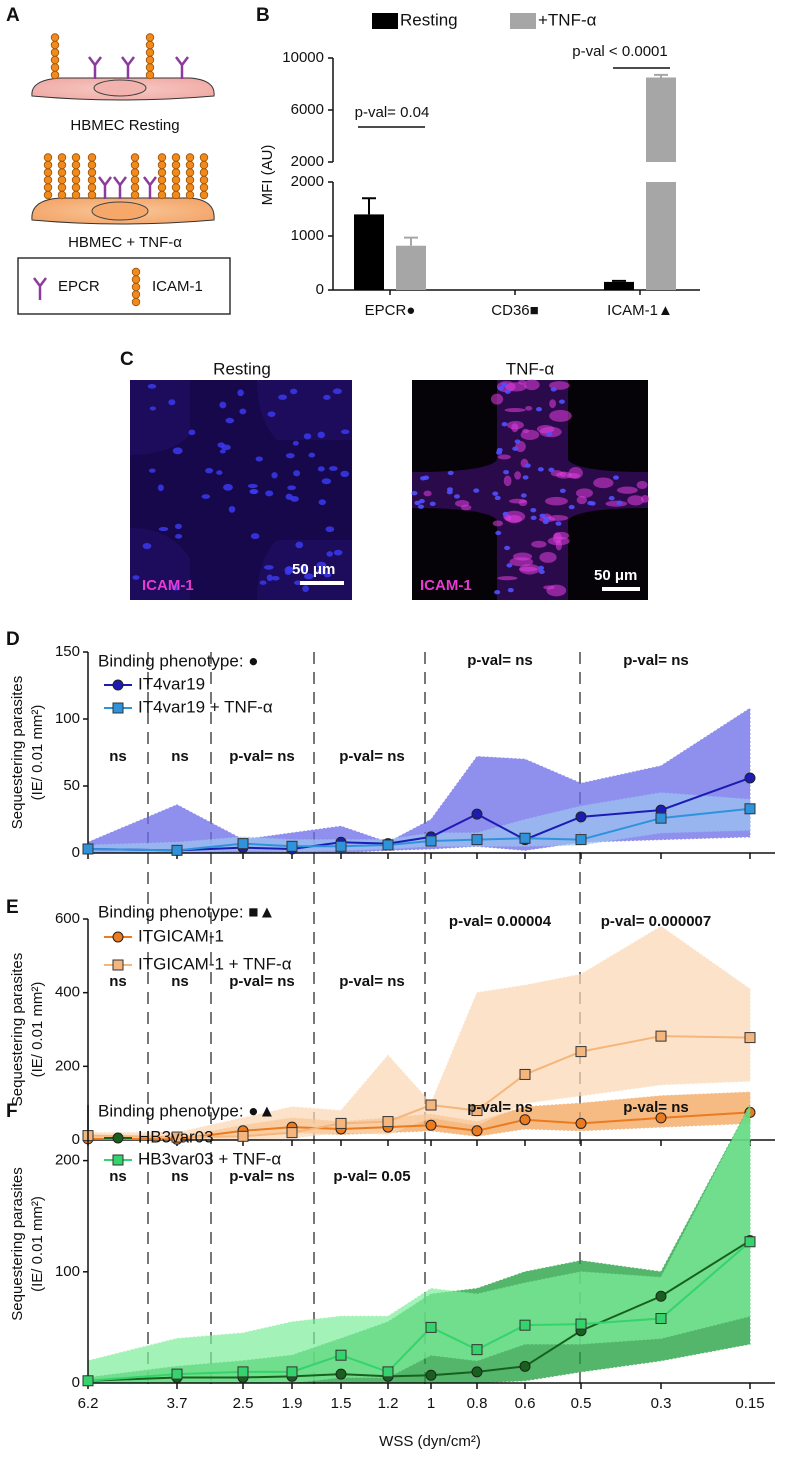  What do you see at coordinates (176, 1136) in the screenshot?
I see `legend-label: HB3var03` at bounding box center [176, 1136].